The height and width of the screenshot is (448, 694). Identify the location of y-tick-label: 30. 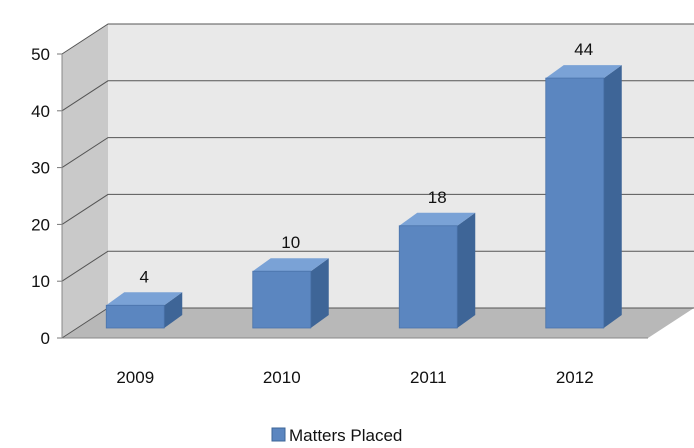
(40, 168).